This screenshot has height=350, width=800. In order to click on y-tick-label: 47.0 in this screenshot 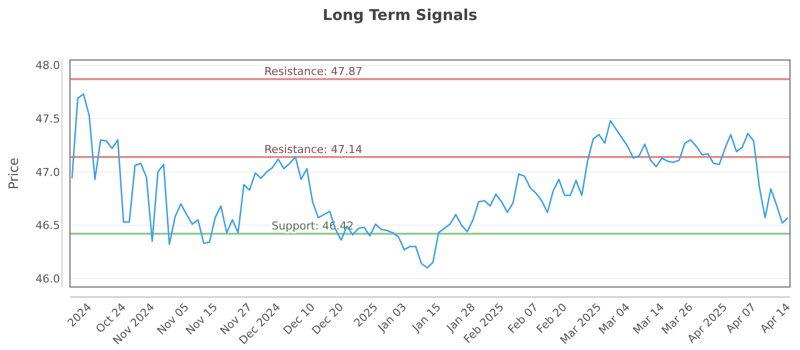, I will do `click(48, 172)`.